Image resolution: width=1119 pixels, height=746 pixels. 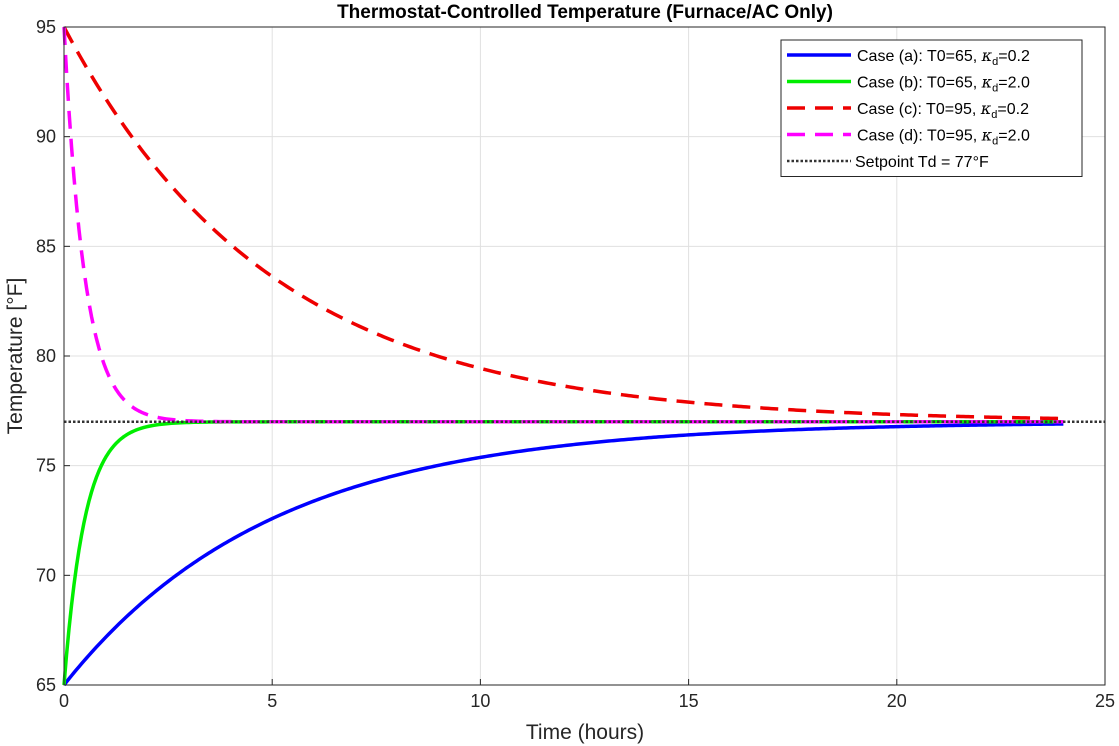 I want to click on legend-entry-1: Case (a): T0=65, κd=0.2, so click(x=943, y=57).